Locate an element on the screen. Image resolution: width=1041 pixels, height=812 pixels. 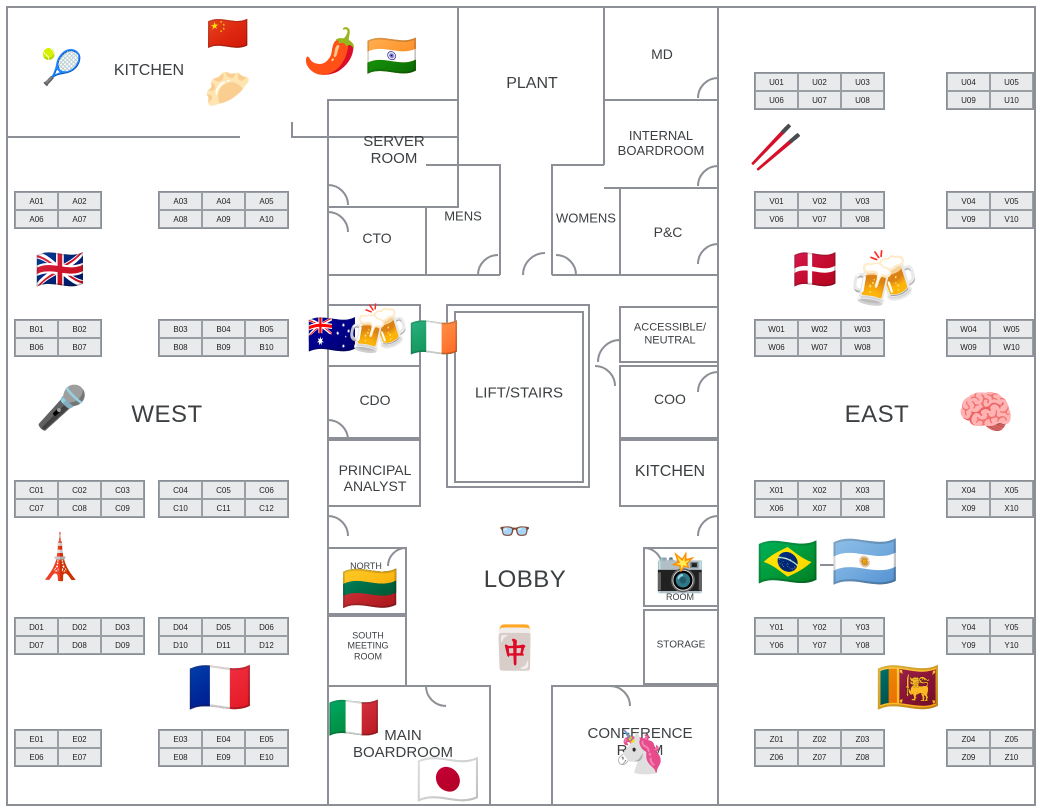
desk-x06: X06 is located at coordinates (776, 508).